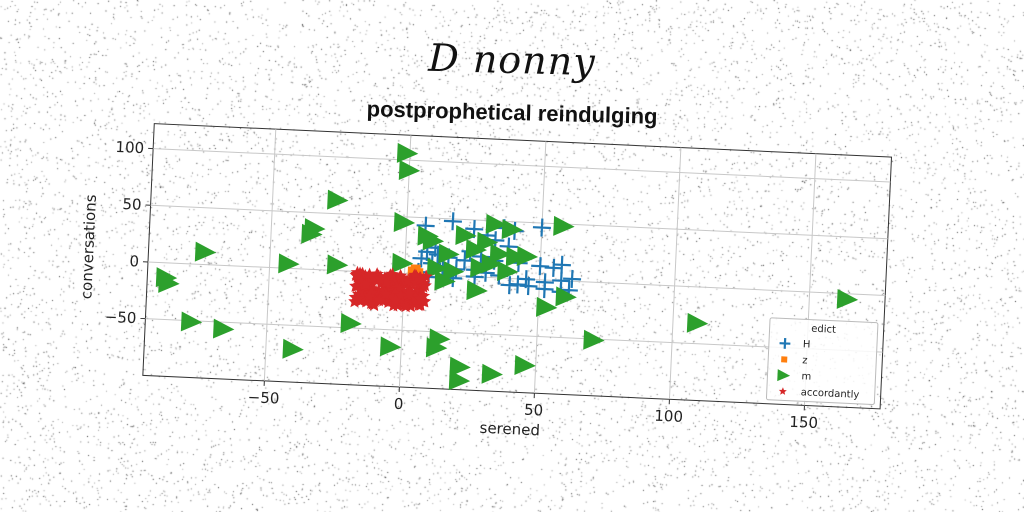 The image size is (1024, 512). What do you see at coordinates (668, 416) in the screenshot?
I see `x-tick-label: 100` at bounding box center [668, 416].